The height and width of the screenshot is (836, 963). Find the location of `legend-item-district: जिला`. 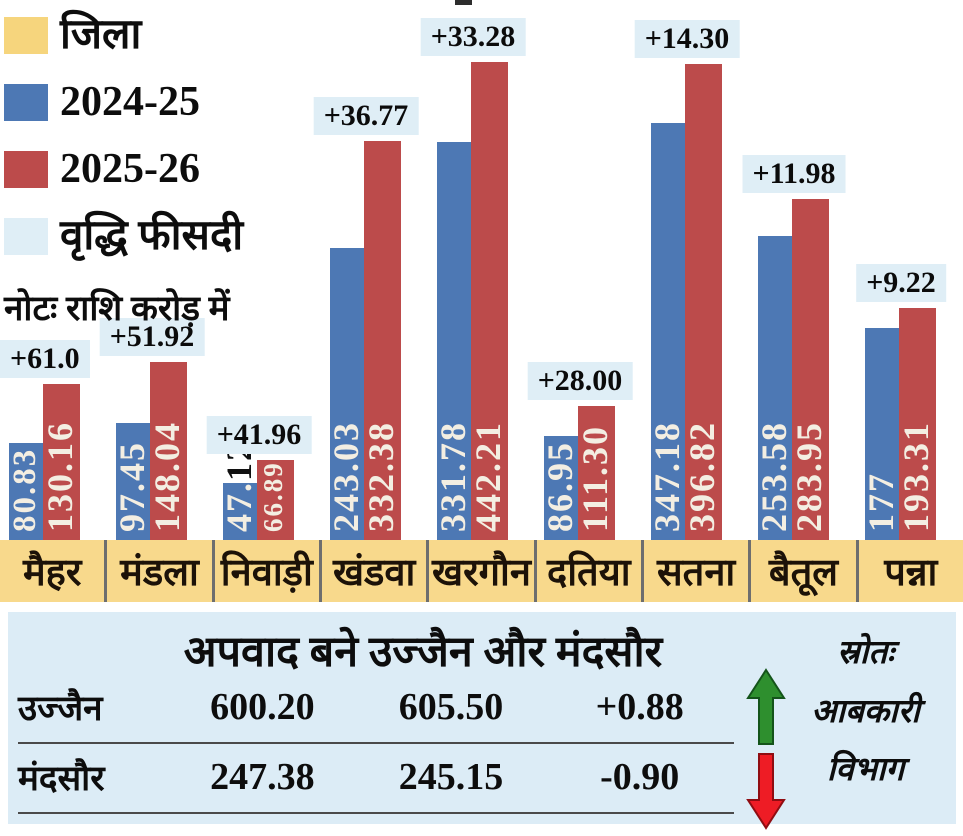

legend-item-district: जिला is located at coordinates (123, 35).